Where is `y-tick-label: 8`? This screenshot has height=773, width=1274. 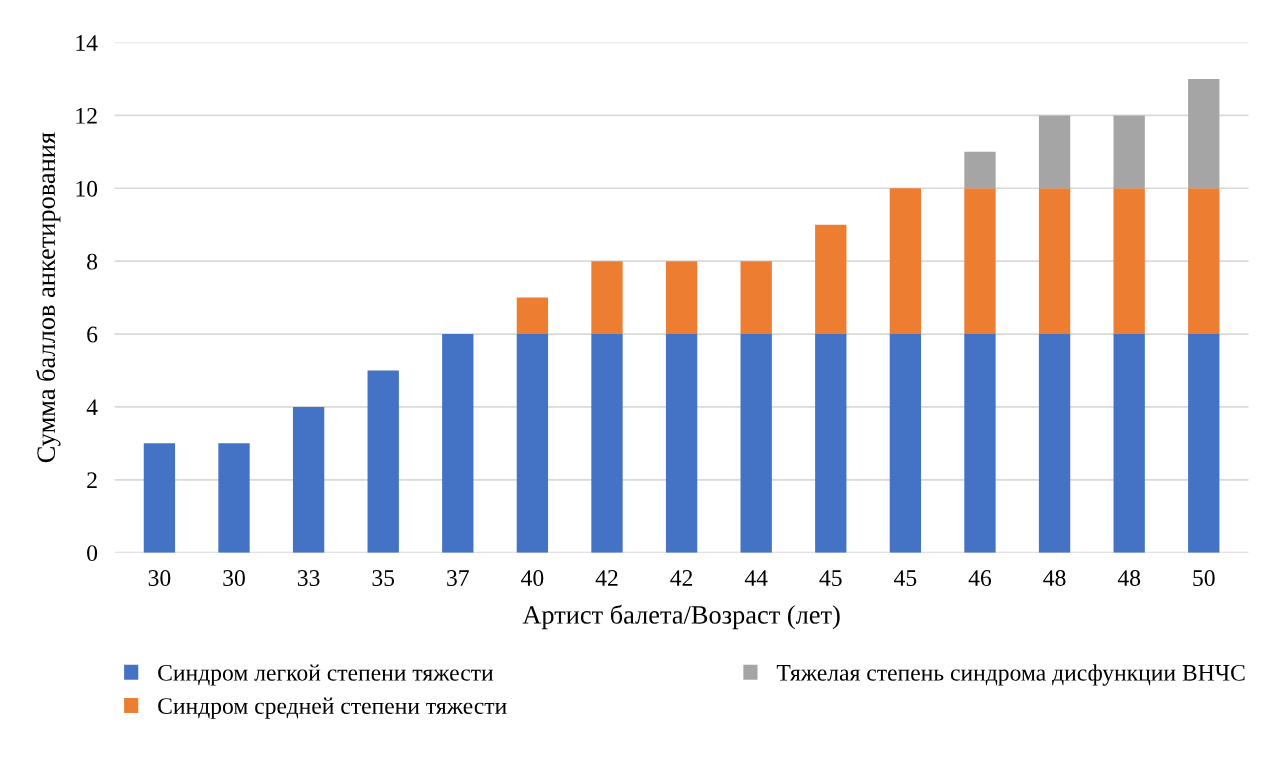 y-tick-label: 8 is located at coordinates (92, 261).